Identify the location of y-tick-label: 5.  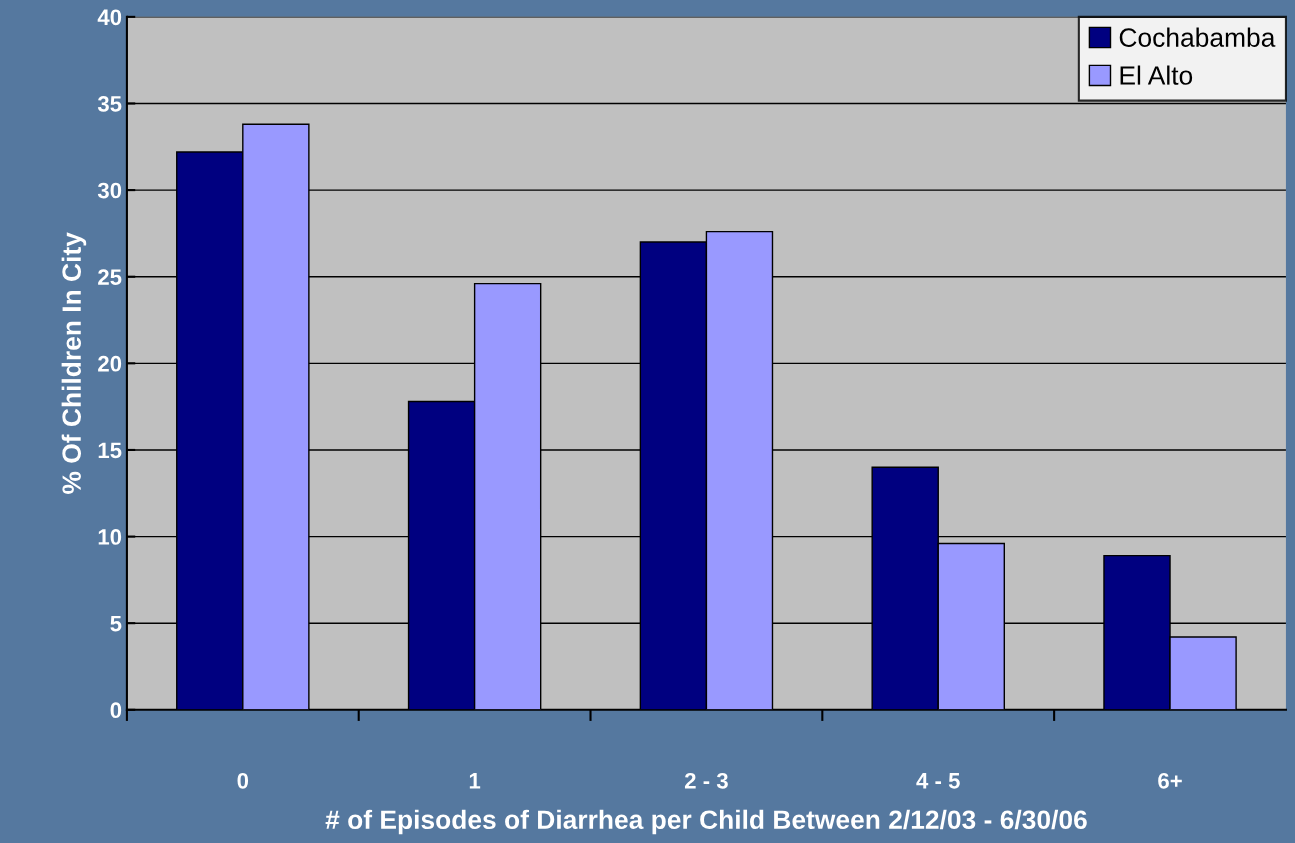
(116, 623).